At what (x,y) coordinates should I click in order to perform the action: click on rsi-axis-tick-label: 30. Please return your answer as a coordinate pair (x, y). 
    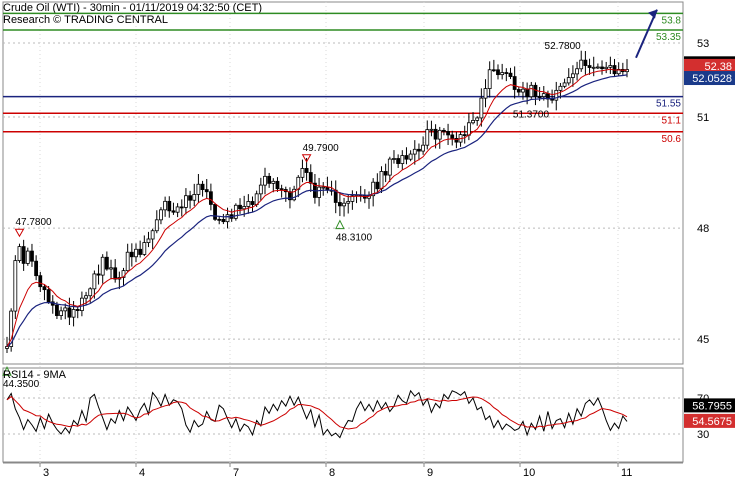
    Looking at the image, I should click on (703, 435).